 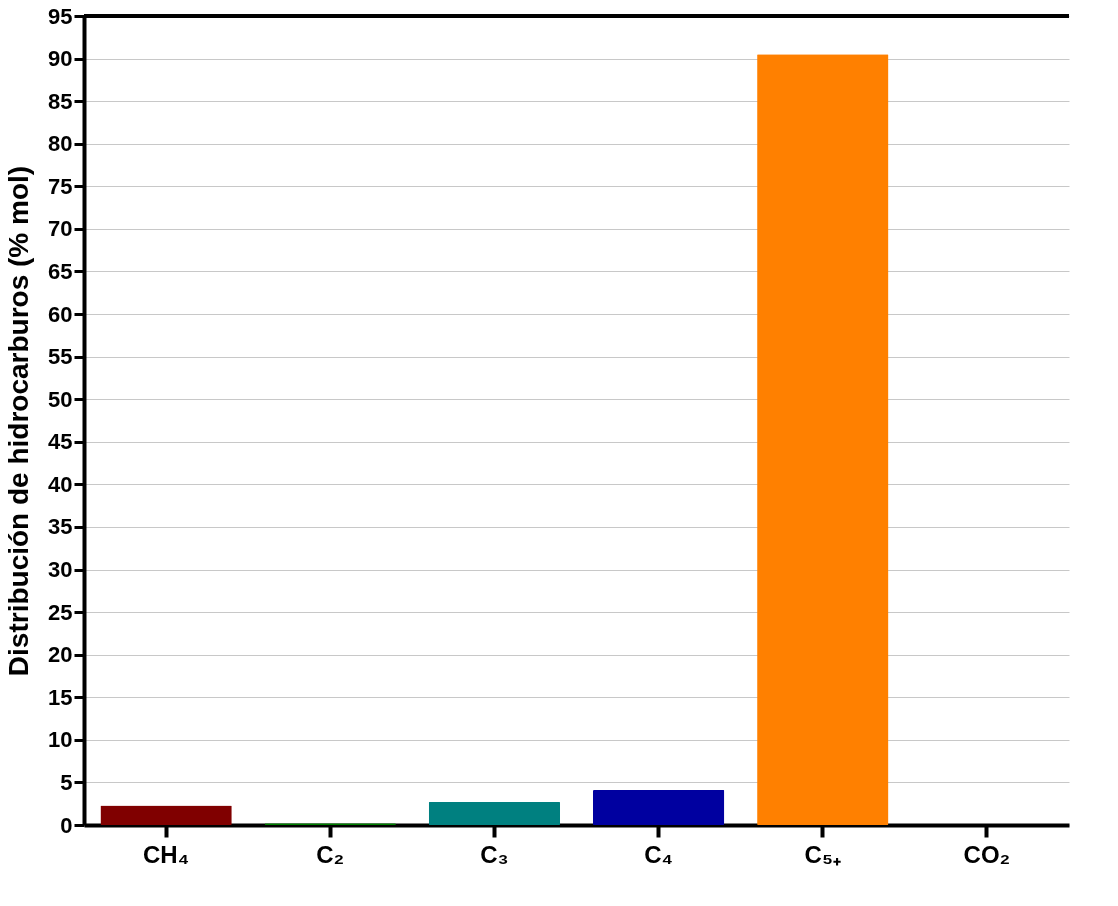 What do you see at coordinates (822, 854) in the screenshot?
I see `x-tick-label: C₅₊` at bounding box center [822, 854].